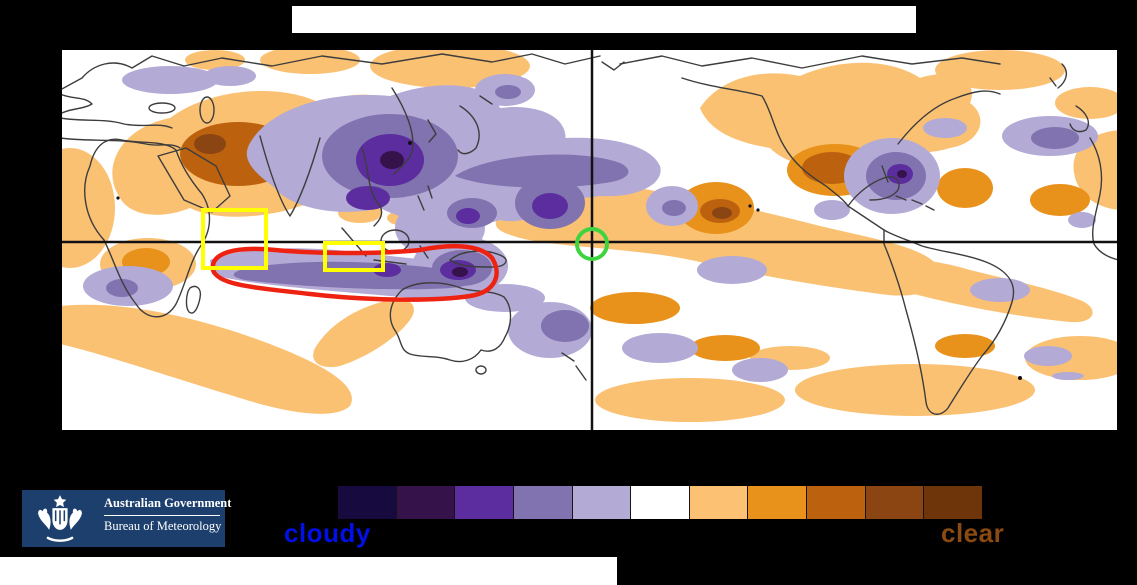 The width and height of the screenshot is (1137, 585). What do you see at coordinates (168, 503) in the screenshot?
I see `logo-government-line: Australian Government` at bounding box center [168, 503].